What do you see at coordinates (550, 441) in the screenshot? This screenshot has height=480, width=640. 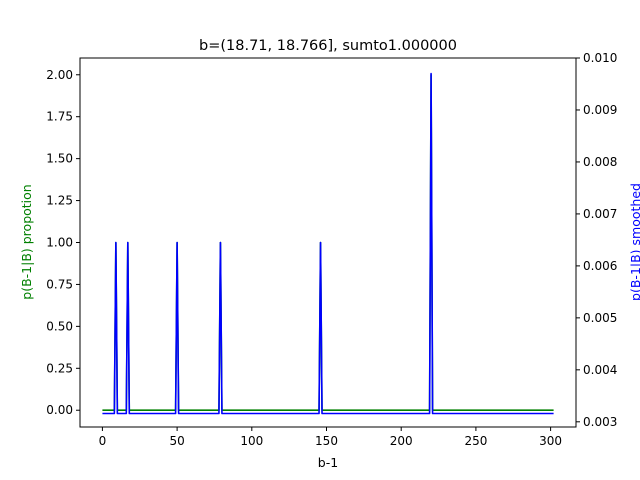 I see `x-tick-label: 300` at bounding box center [550, 441].